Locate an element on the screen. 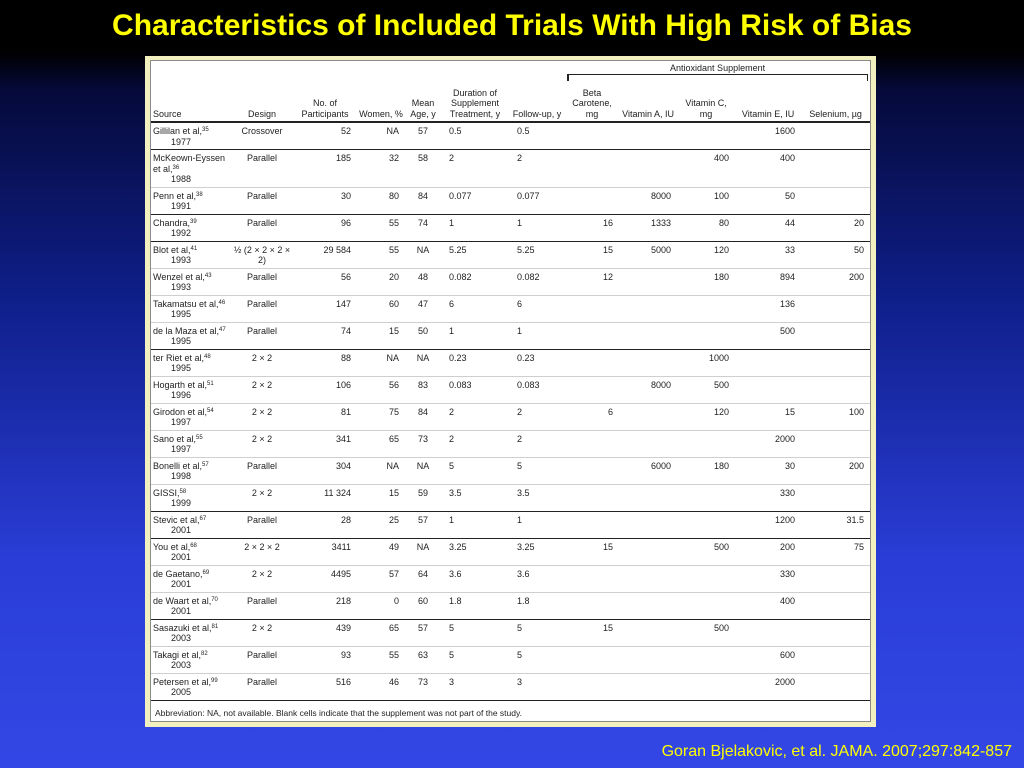 This screenshot has width=1024, height=768. col-header-vitamin-e: Vitamin E, IU is located at coordinates (768, 99).